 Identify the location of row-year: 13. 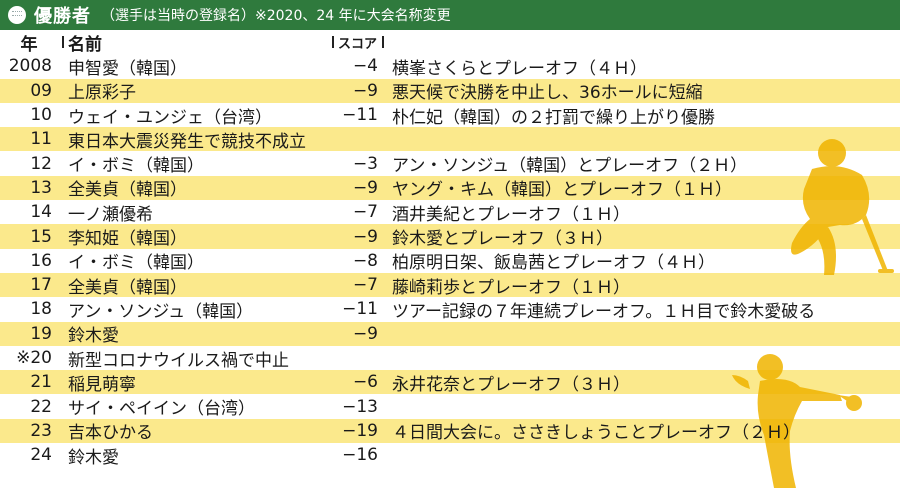
(41, 187).